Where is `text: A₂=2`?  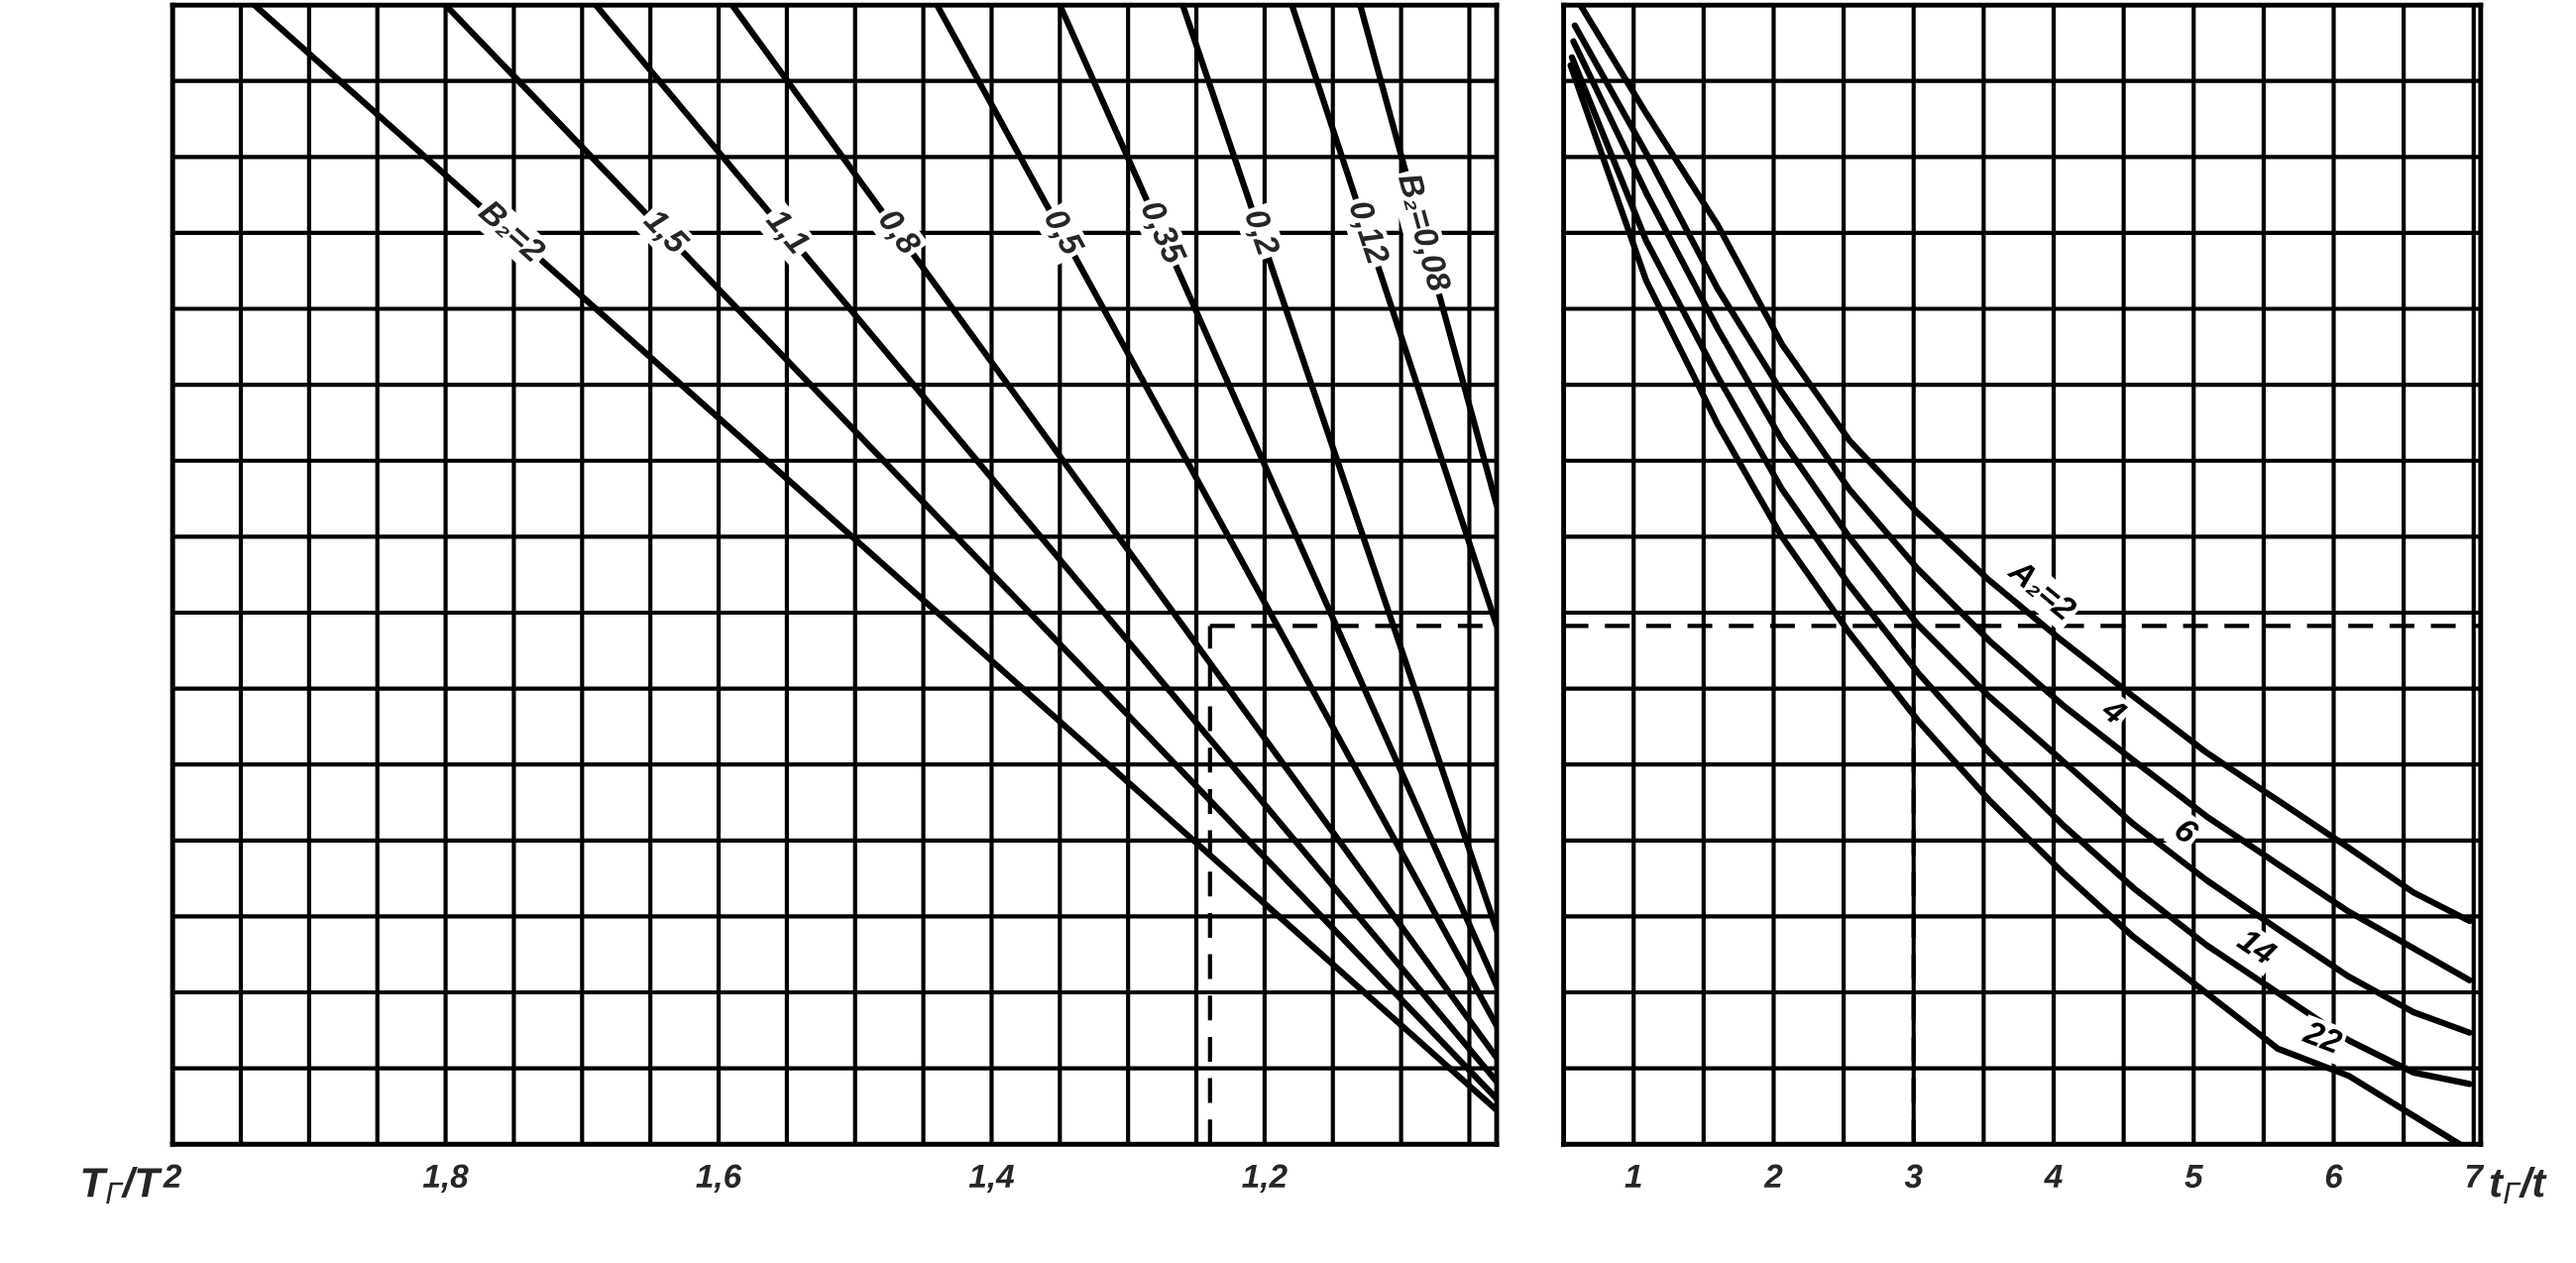
text: A₂=2 is located at coordinates (2042, 590).